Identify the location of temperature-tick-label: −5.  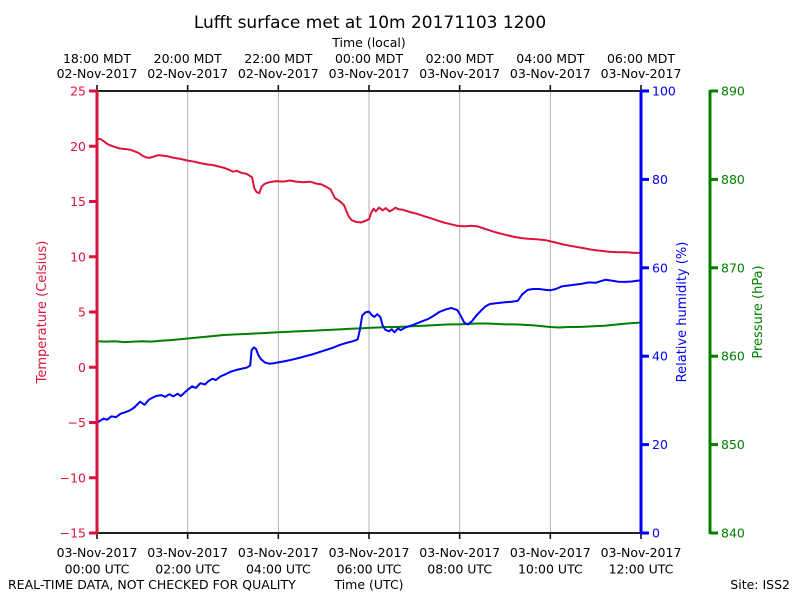
(77, 422).